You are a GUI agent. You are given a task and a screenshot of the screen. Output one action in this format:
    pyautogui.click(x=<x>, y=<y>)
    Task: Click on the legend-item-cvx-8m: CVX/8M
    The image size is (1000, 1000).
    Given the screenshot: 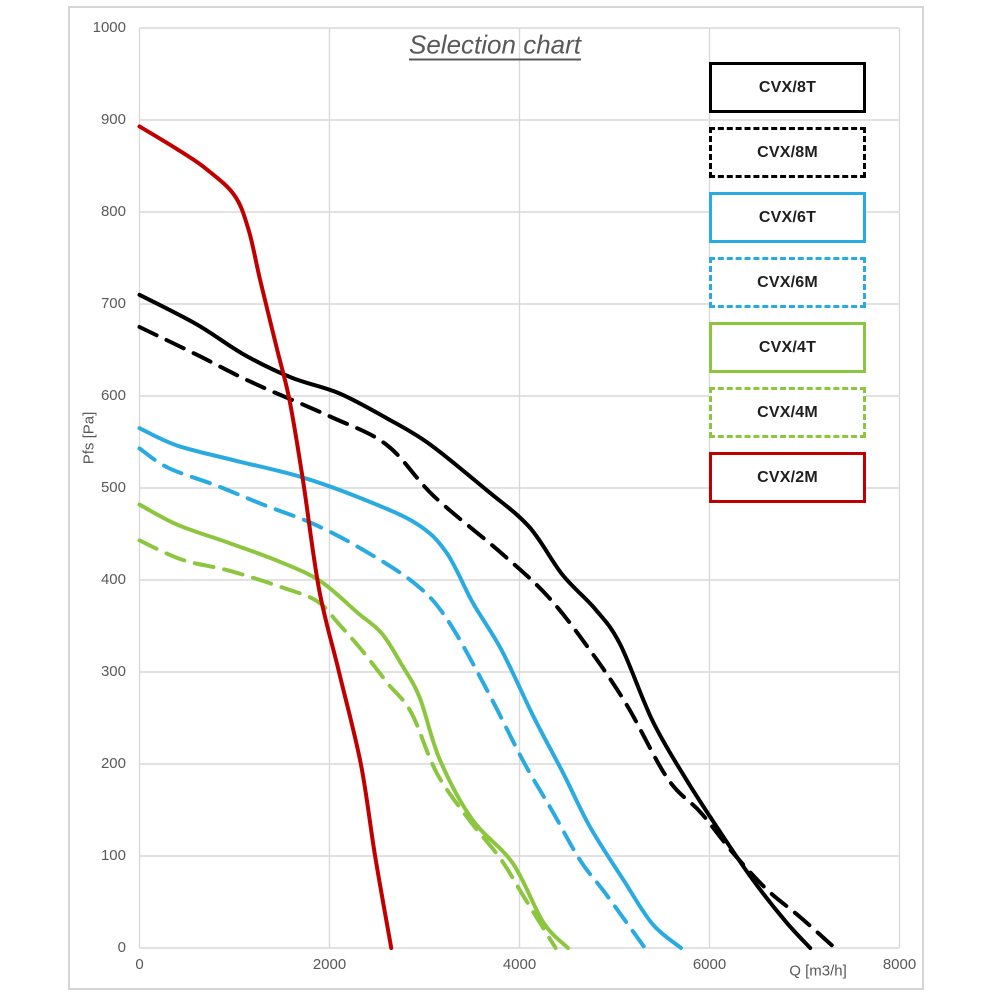 What is the action you would take?
    pyautogui.click(x=787, y=152)
    